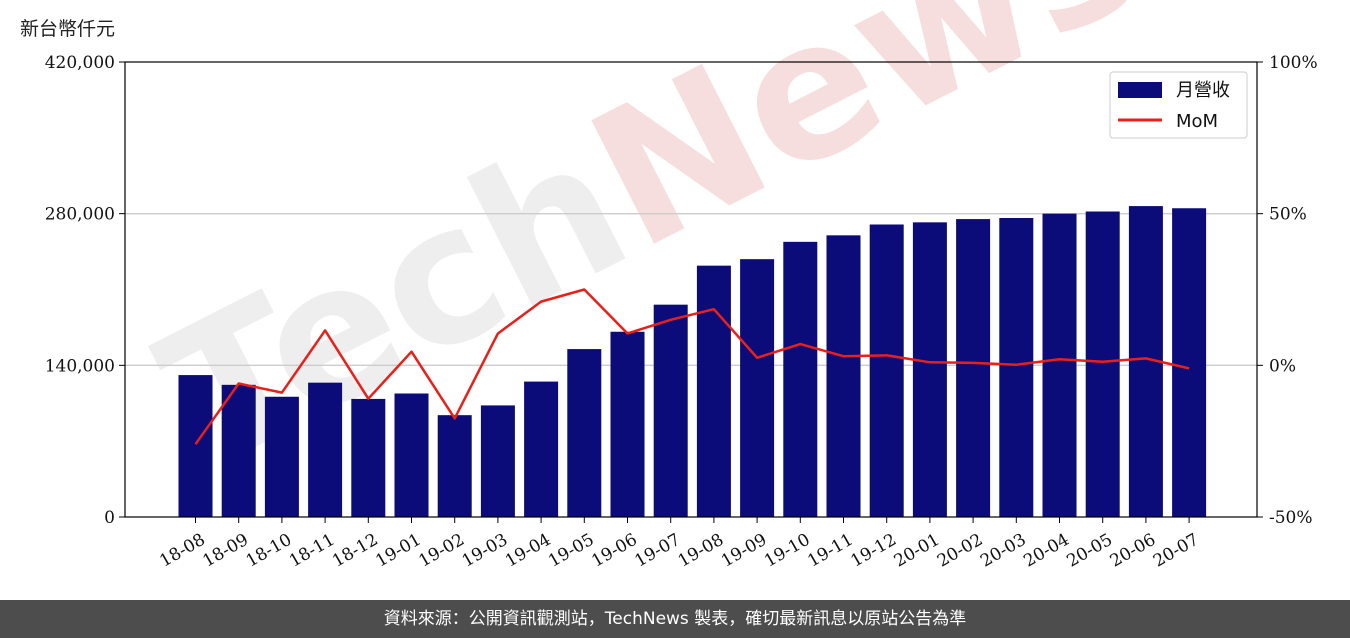 This screenshot has height=638, width=1350. Describe the element at coordinates (874, 551) in the screenshot. I see `x-tick-label: 19-12` at that location.